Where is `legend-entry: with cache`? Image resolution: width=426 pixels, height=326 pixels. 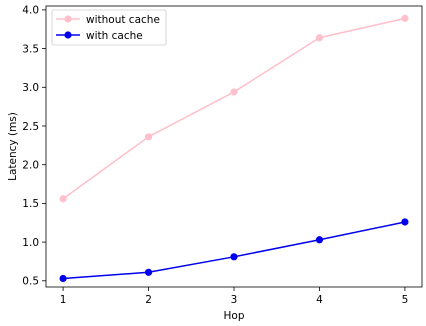 legend-entry: with cache is located at coordinates (114, 36).